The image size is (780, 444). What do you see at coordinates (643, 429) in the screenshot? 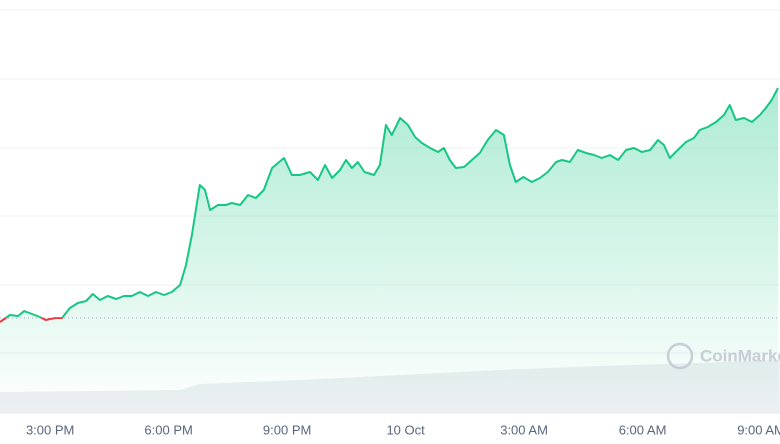
I see `x-tick-label: 6:00 AM` at bounding box center [643, 429].